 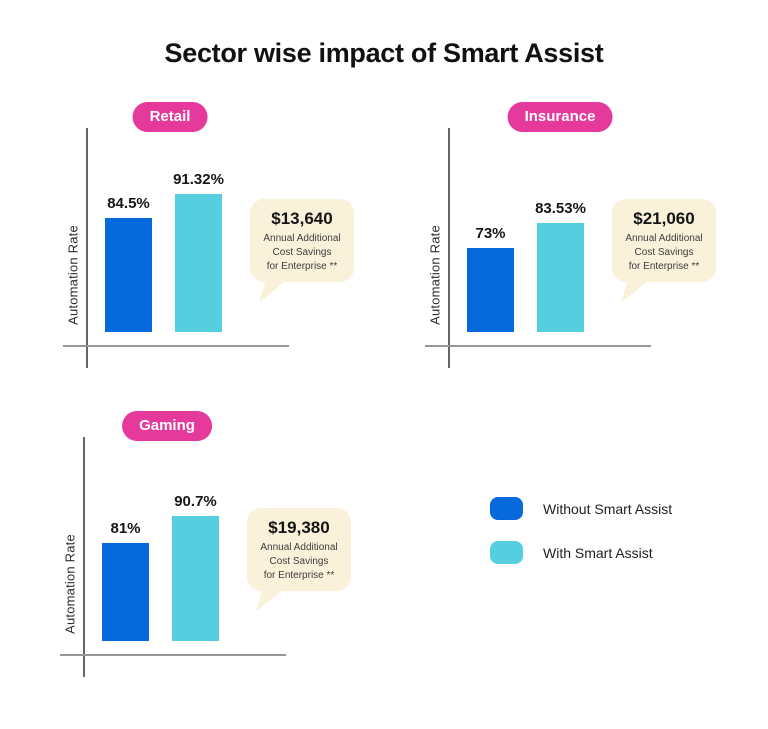 What do you see at coordinates (302, 218) in the screenshot?
I see `savings-amount: $13,640` at bounding box center [302, 218].